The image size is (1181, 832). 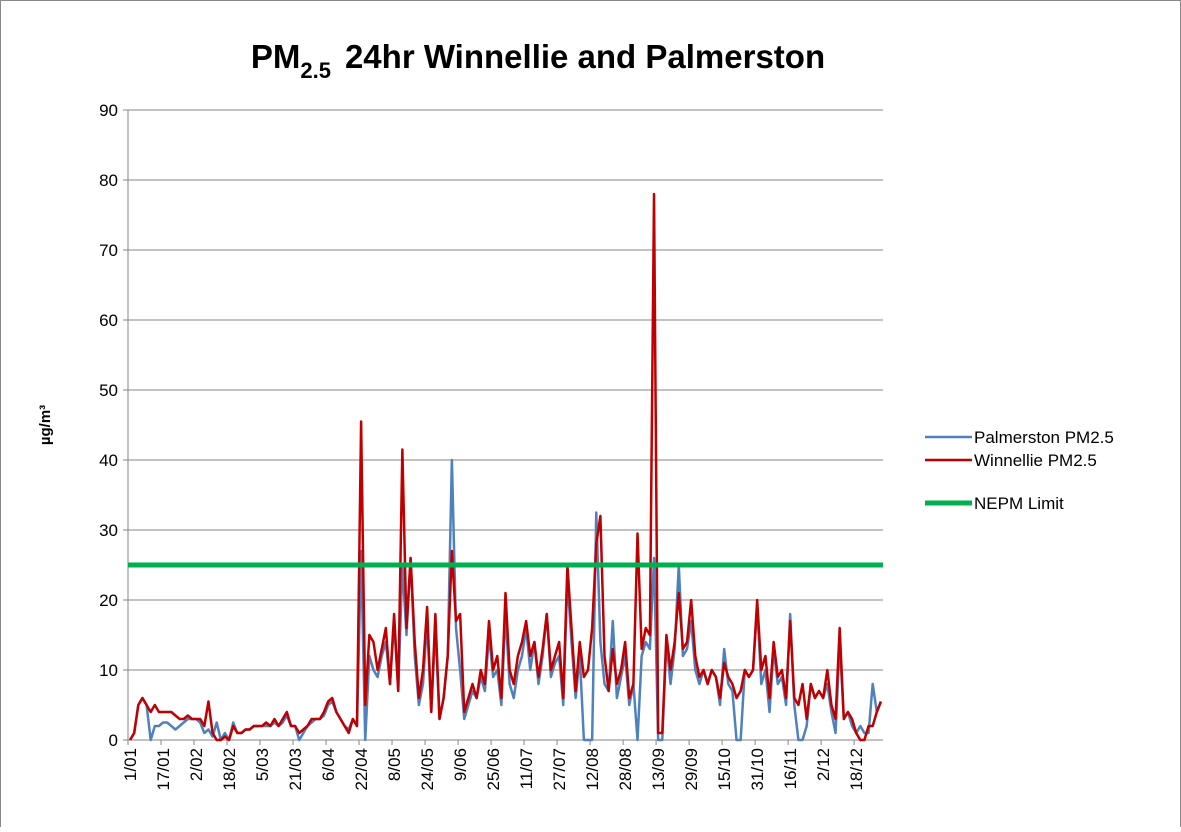 What do you see at coordinates (427, 769) in the screenshot?
I see `x-tick-label: 24/05` at bounding box center [427, 769].